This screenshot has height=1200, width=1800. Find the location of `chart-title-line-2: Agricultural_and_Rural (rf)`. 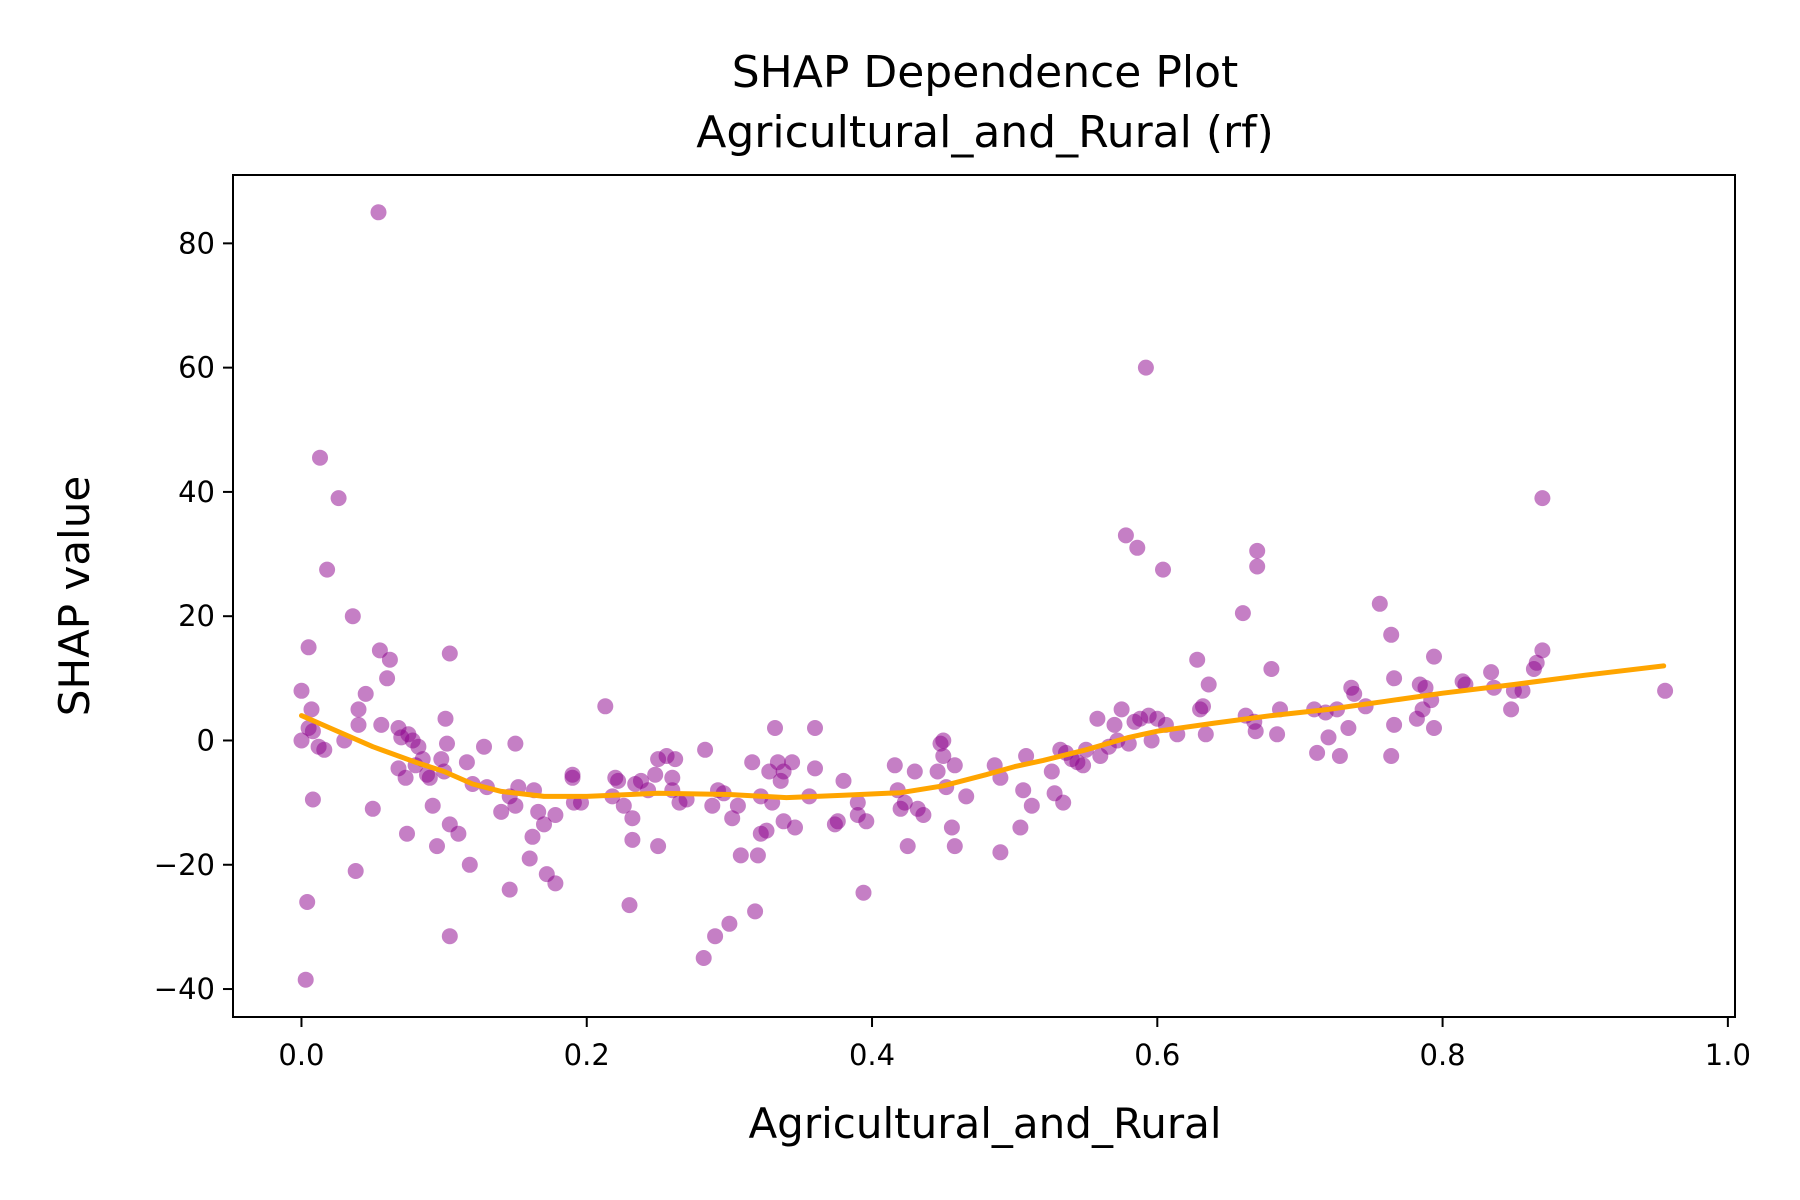

chart-title-line-2: Agricultural_and_Rural (rf) is located at coordinates (985, 132).